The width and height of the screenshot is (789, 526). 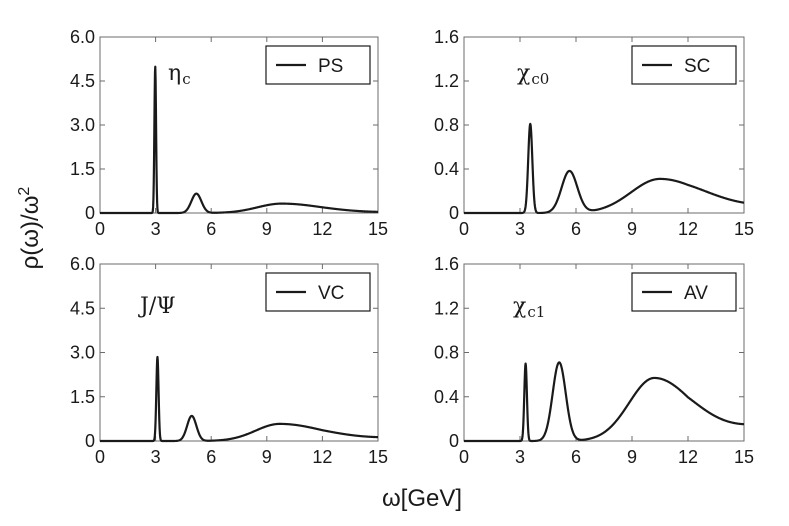 I want to click on particle-symbol: J/Ψ, so click(x=157, y=306).